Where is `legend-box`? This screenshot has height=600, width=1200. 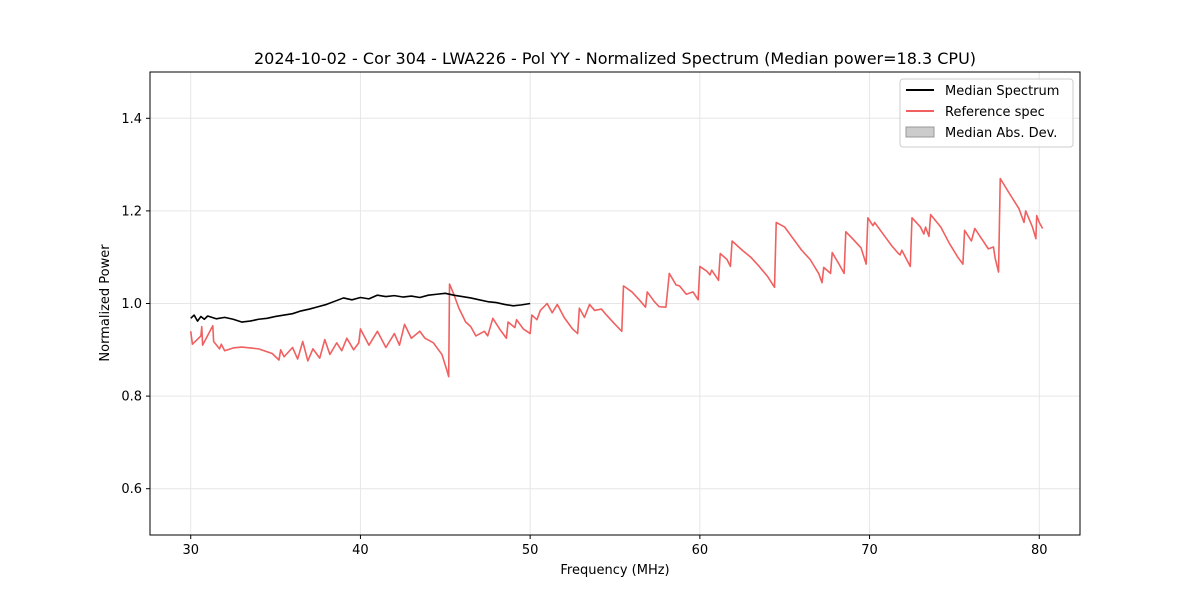 legend-box is located at coordinates (986, 113).